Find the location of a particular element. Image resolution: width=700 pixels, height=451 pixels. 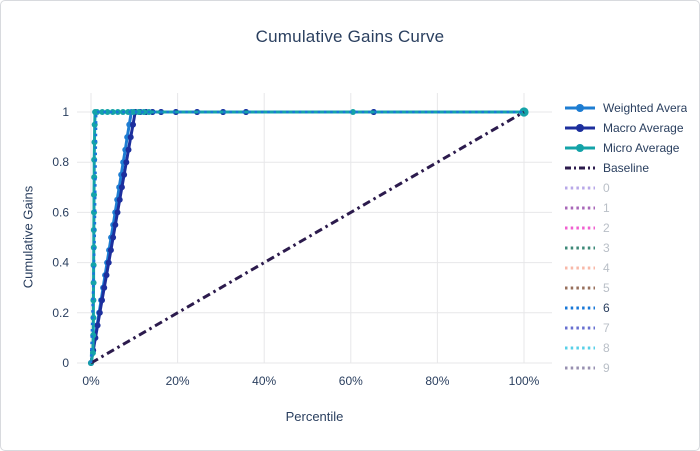

legend-item-label: 0 is located at coordinates (606, 188).